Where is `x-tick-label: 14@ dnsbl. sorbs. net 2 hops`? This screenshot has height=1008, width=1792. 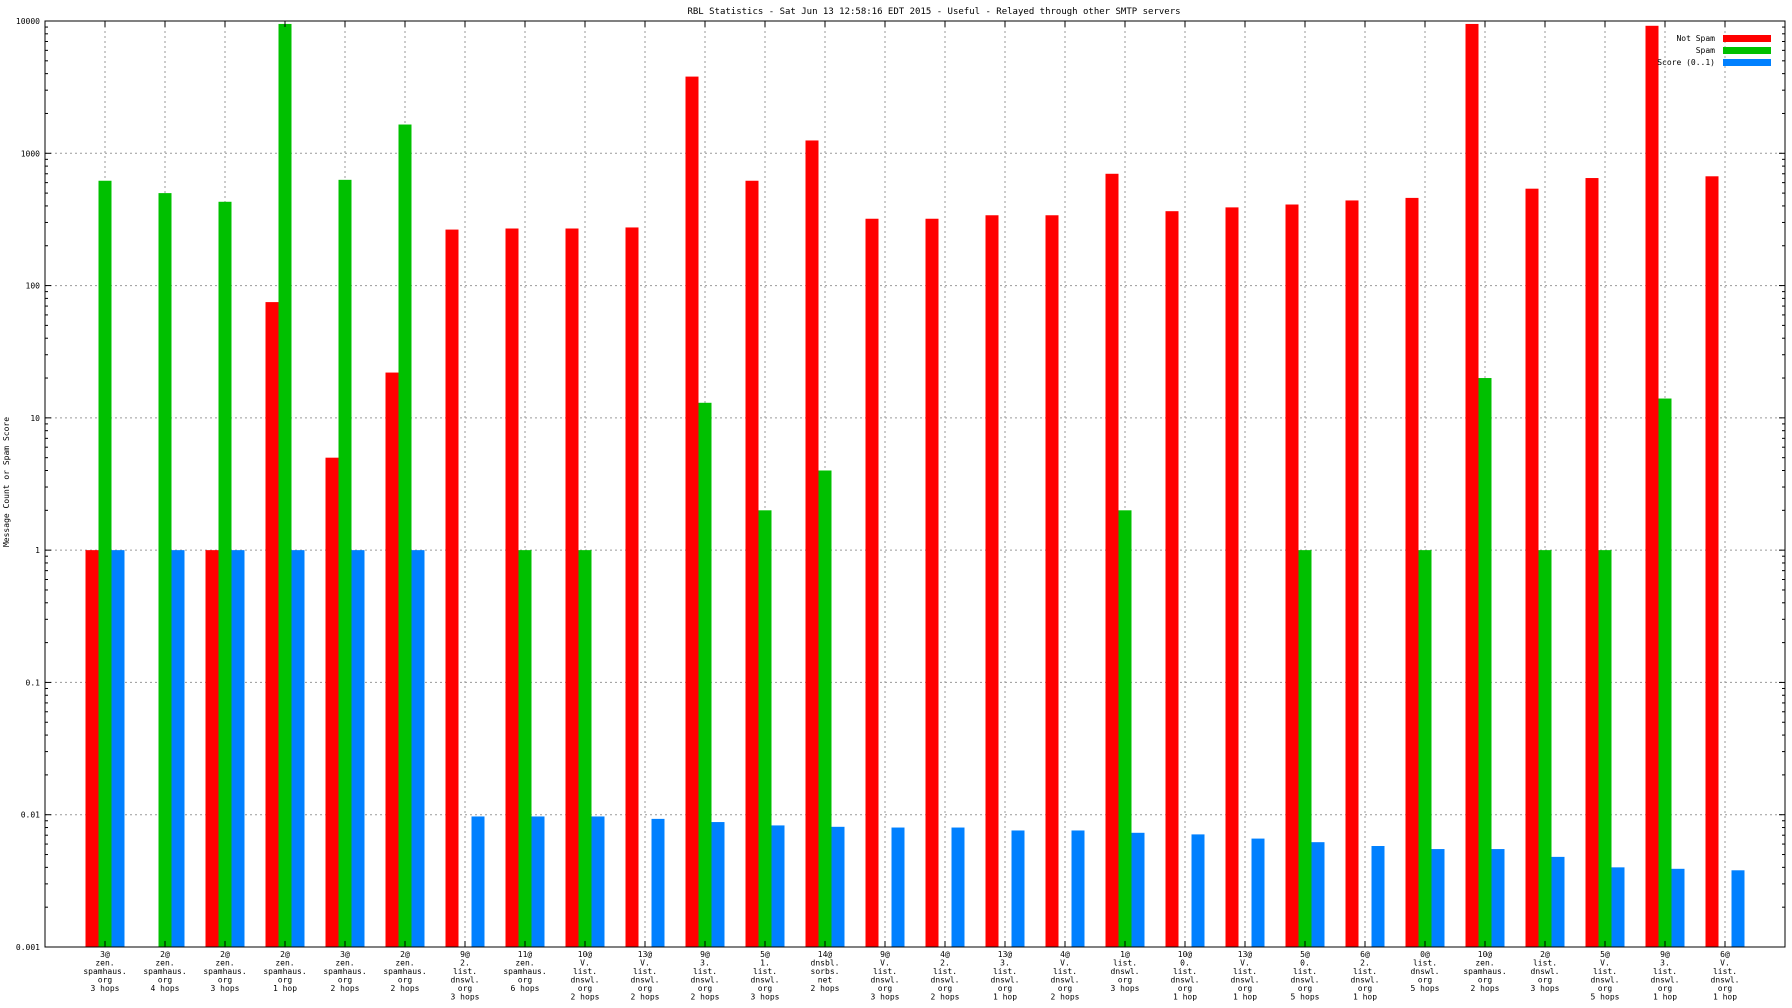 x-tick-label: 14@ dnsbl. sorbs. net 2 hops is located at coordinates (825, 971).